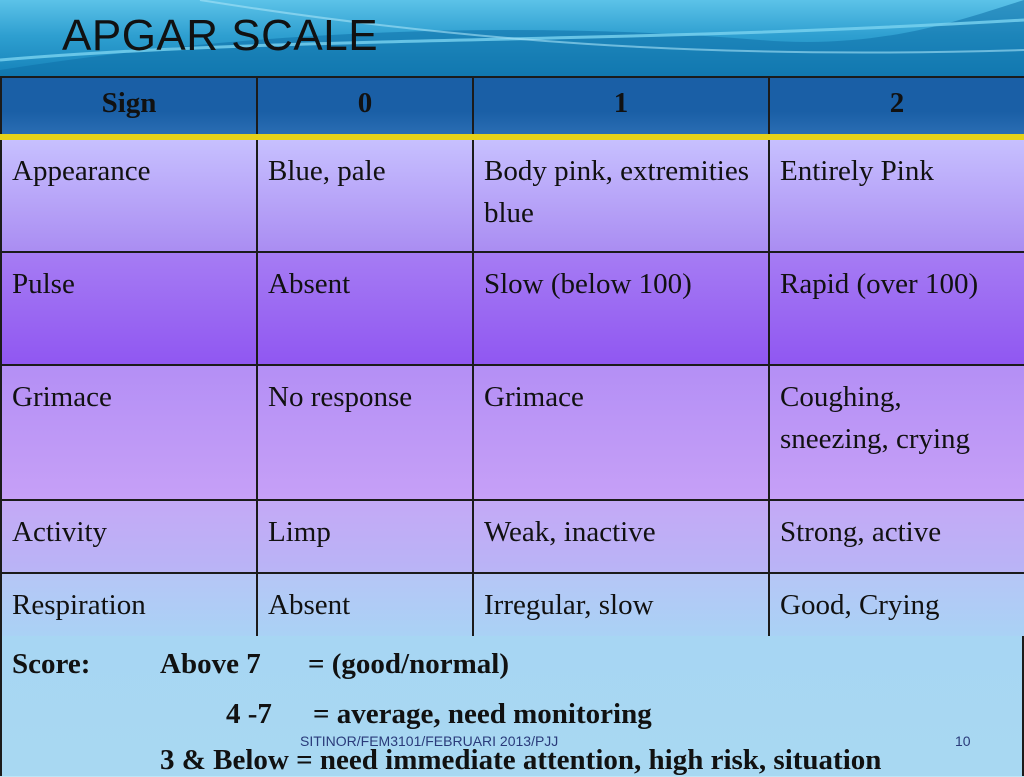 Image resolution: width=1024 pixels, height=777 pixels. Describe the element at coordinates (365, 536) in the screenshot. I see `cell-score-0: Limp` at that location.